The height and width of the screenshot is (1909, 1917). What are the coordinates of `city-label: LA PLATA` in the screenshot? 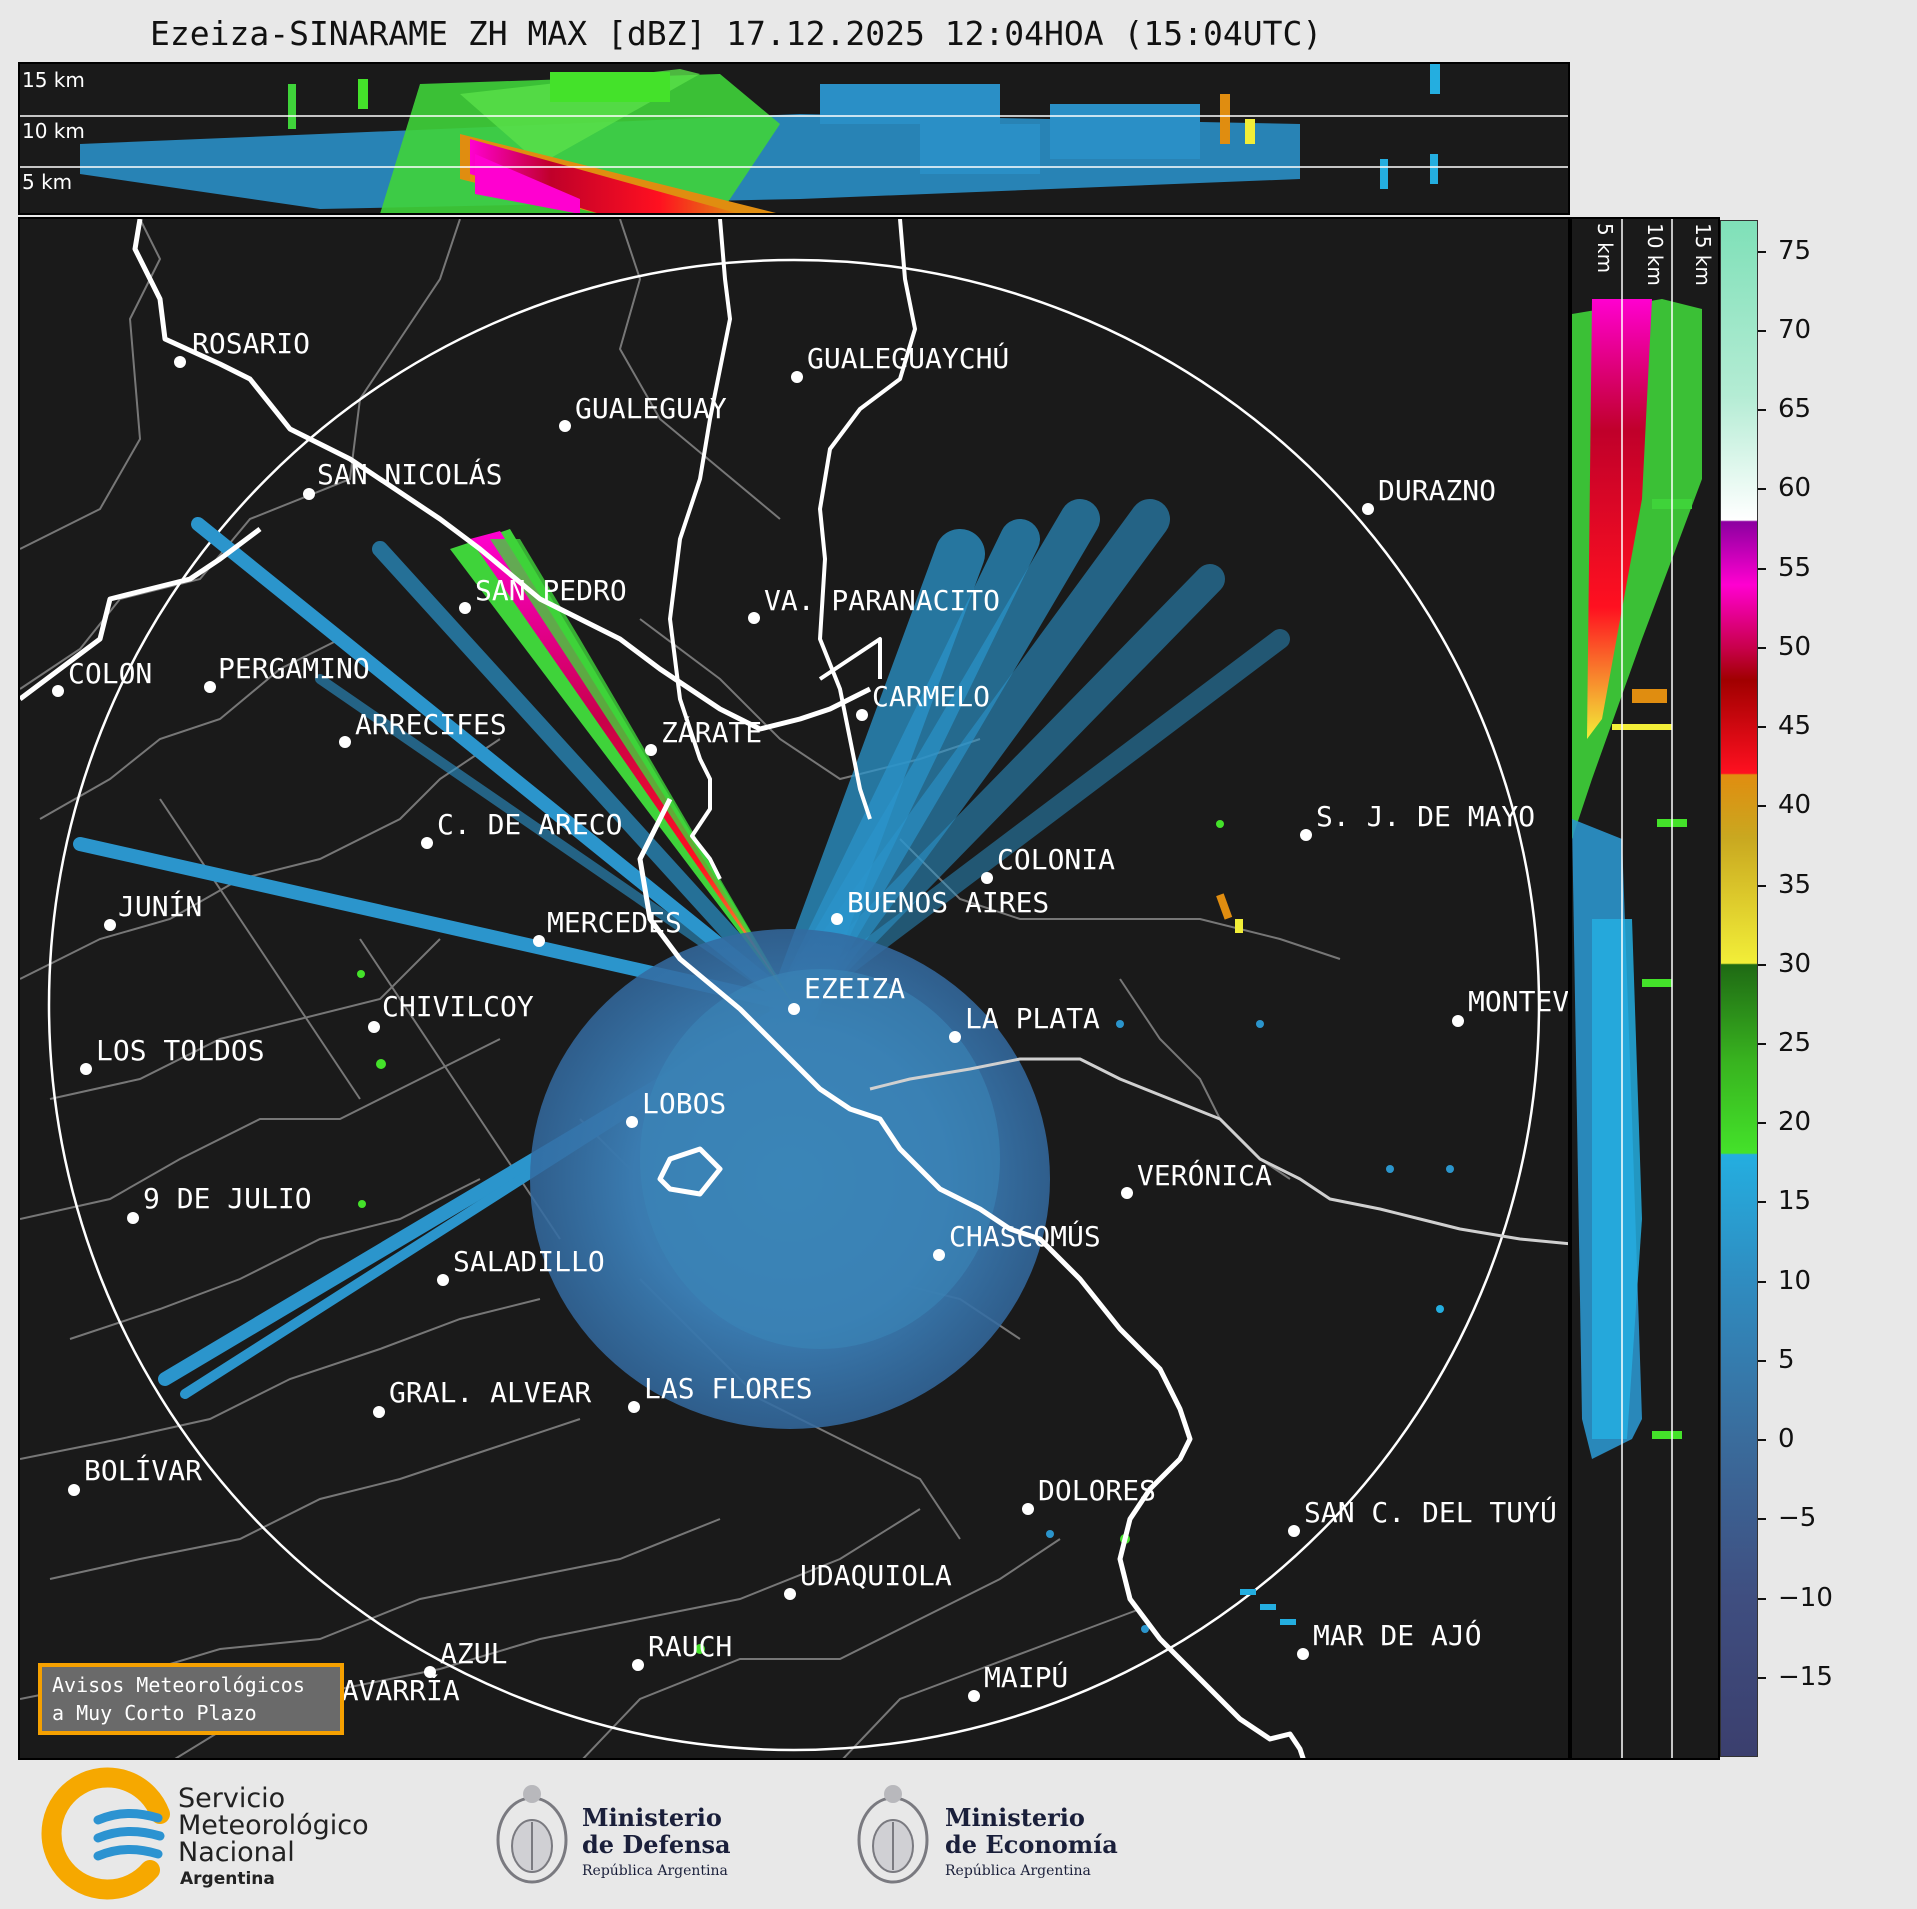 It's located at (1032, 1018).